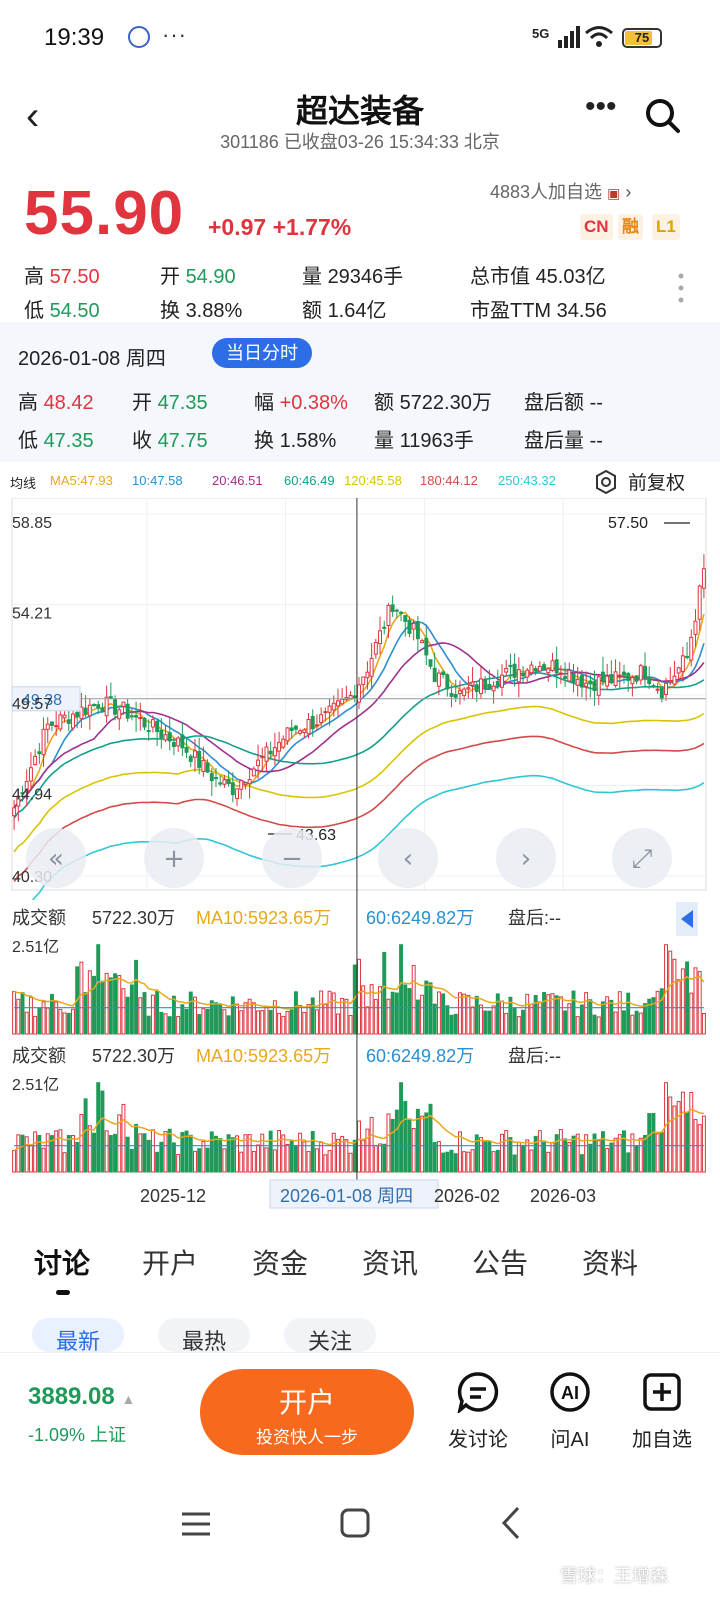 The image size is (720, 1600). I want to click on badge-cn: CN, so click(596, 227).